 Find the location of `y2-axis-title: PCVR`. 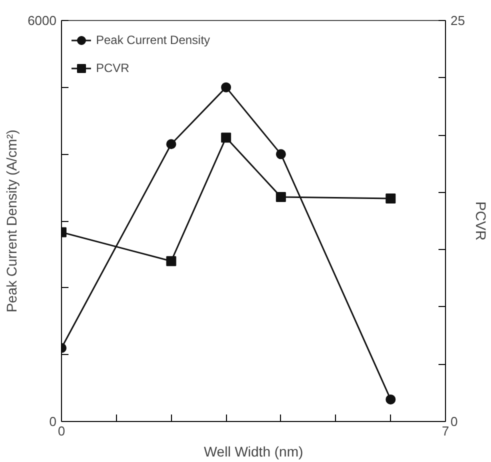

y2-axis-title: PCVR is located at coordinates (480, 221).